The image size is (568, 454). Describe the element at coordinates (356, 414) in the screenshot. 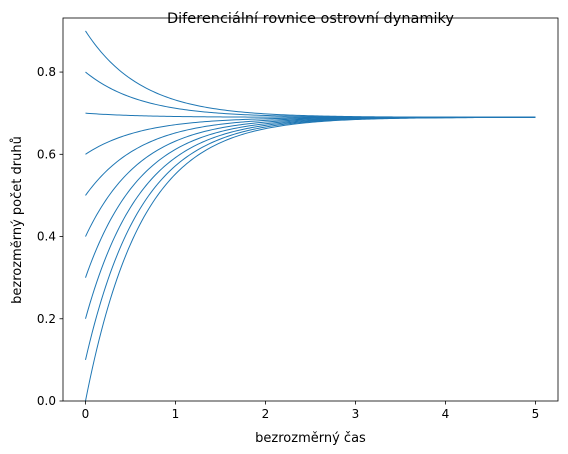

I see `x-tick-label: 3` at that location.